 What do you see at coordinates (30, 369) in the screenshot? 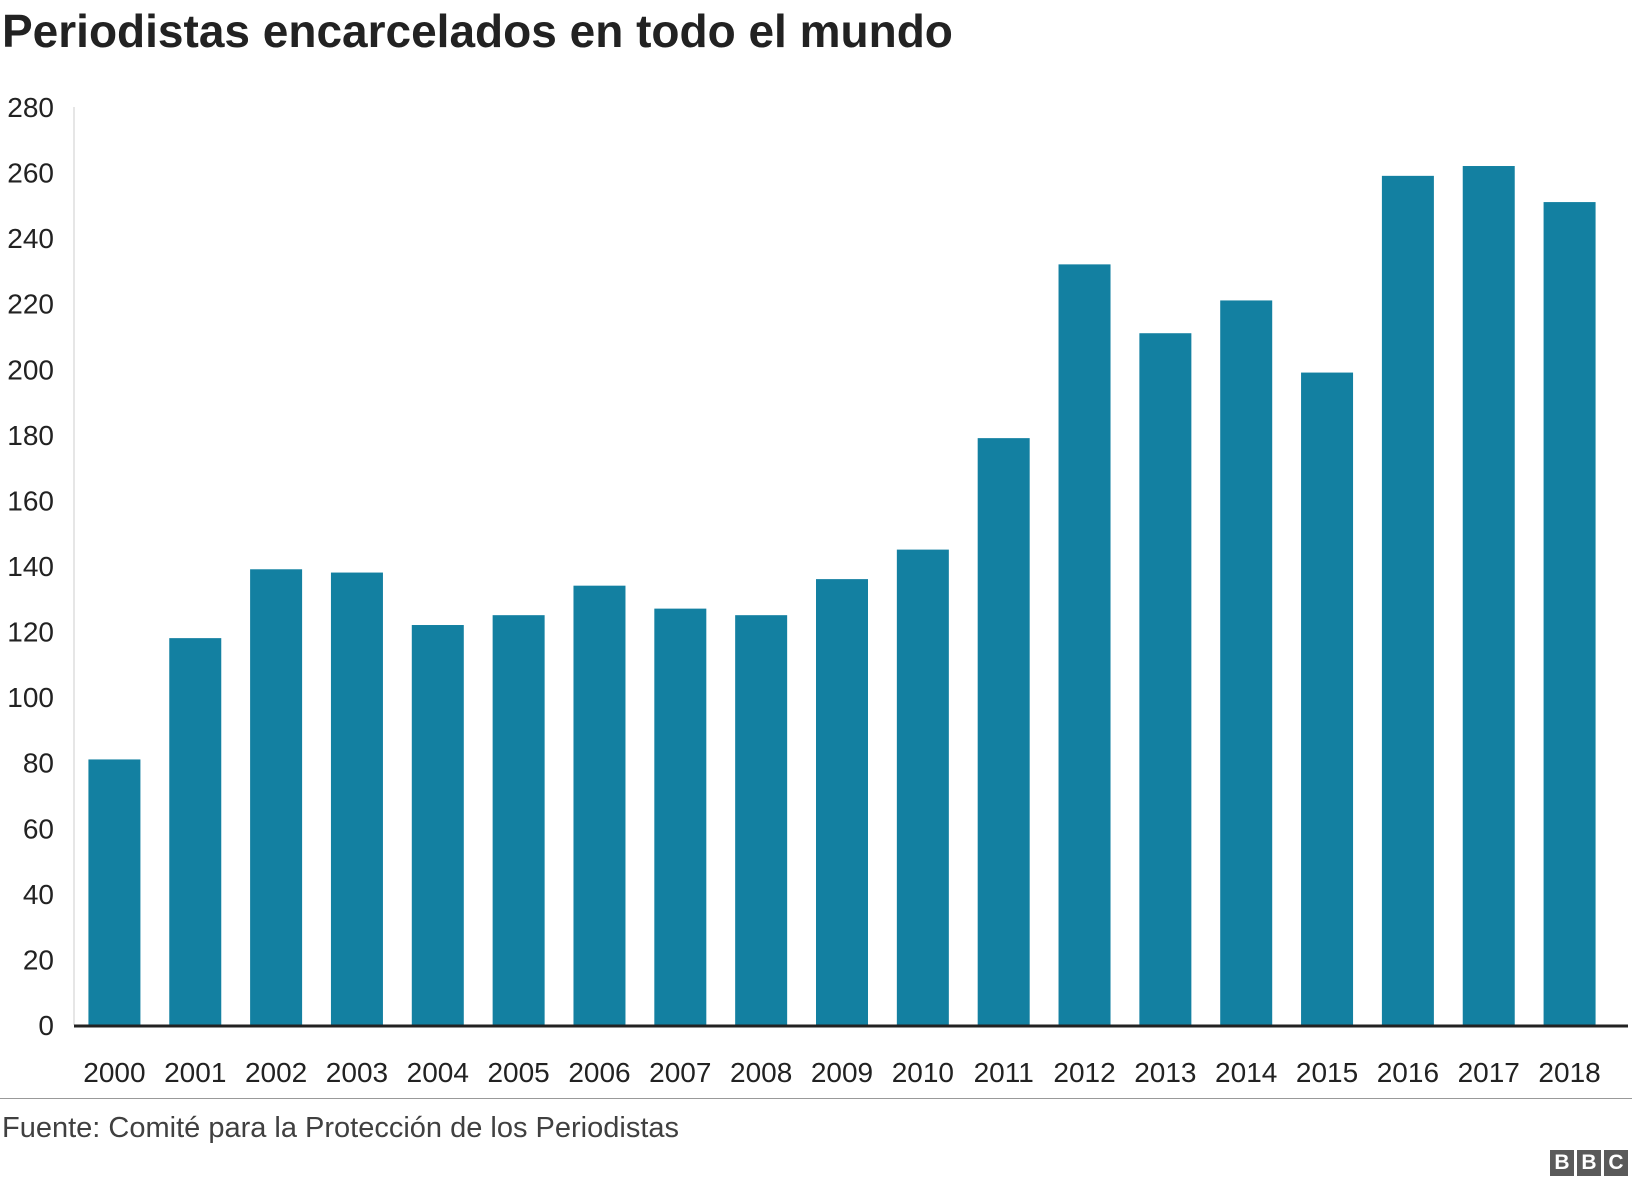
I see `y-tick-label: 200` at bounding box center [30, 369].